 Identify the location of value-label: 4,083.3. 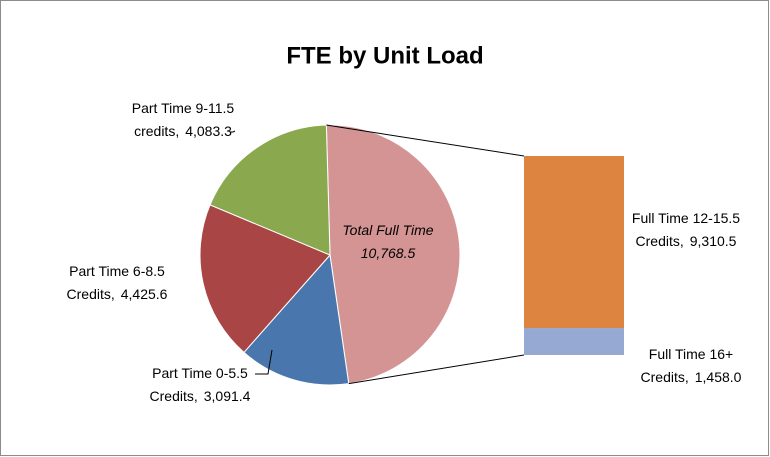
(208, 131).